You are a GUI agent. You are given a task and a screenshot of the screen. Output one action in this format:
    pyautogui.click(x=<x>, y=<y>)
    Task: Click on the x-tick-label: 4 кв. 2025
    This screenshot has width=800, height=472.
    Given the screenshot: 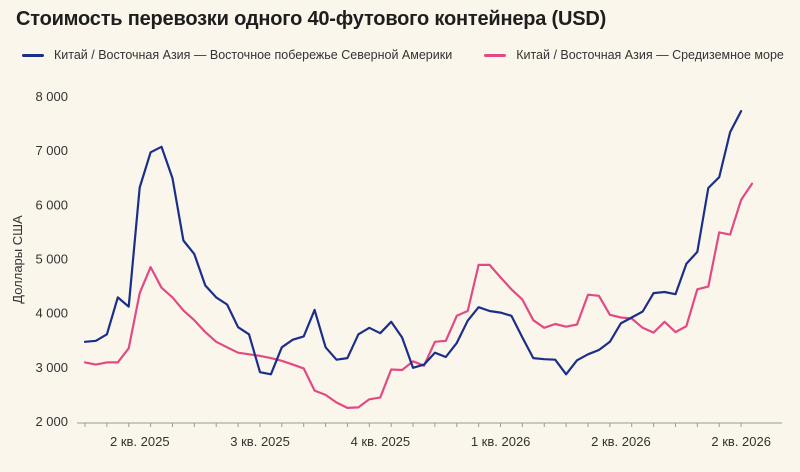 What is the action you would take?
    pyautogui.click(x=381, y=441)
    